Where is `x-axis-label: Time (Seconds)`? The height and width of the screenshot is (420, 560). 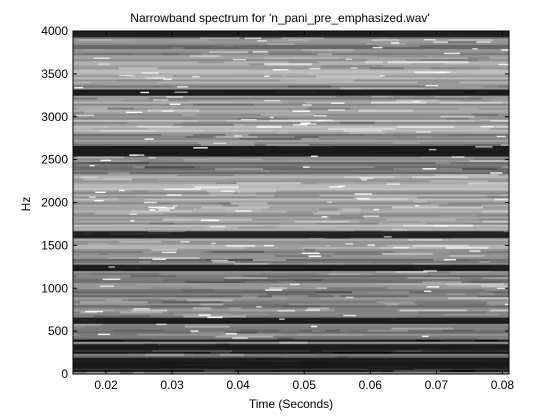 x-axis-label: Time (Seconds) is located at coordinates (291, 404).